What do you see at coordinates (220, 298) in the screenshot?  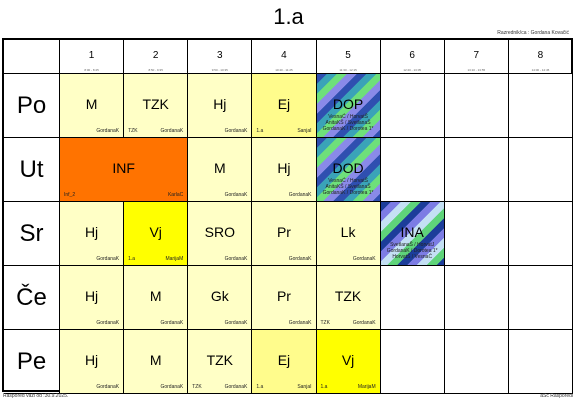 I see `lesson-gk: Gk GordanaK` at bounding box center [220, 298].